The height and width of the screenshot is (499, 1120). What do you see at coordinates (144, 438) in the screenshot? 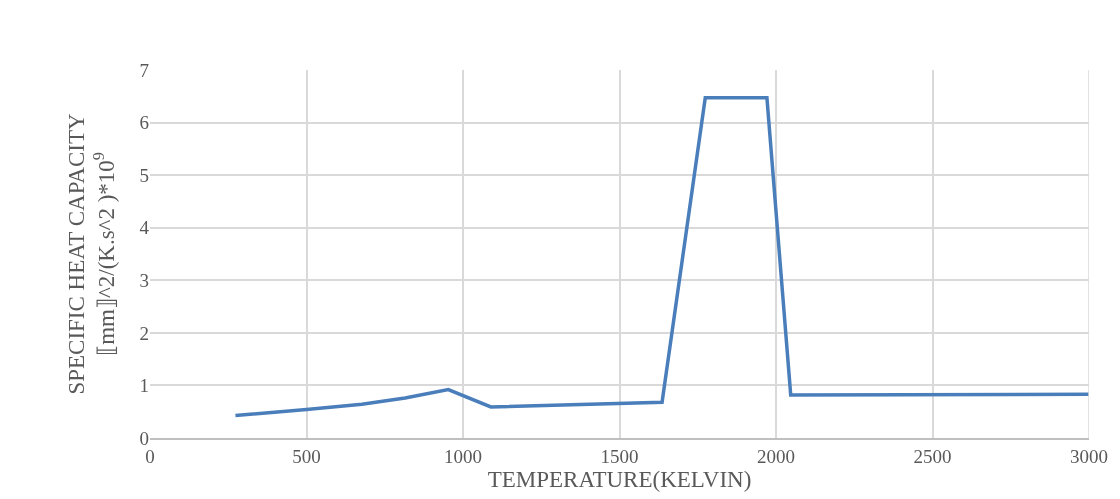
I see `y-tick-label: 0` at bounding box center [144, 438].